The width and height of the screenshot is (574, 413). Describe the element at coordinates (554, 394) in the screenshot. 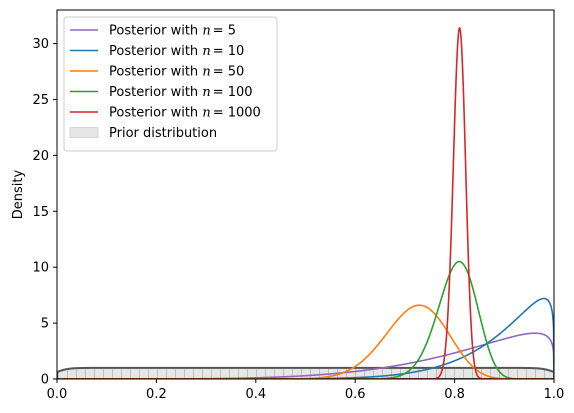

I see `x-tick-label: 1.0` at that location.